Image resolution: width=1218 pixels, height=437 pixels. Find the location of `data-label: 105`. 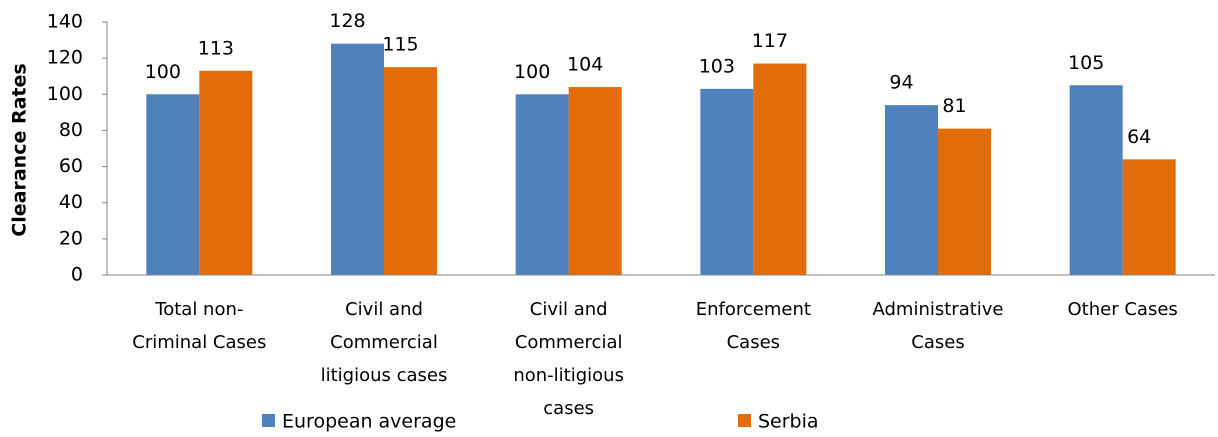

data-label: 105 is located at coordinates (1086, 63).